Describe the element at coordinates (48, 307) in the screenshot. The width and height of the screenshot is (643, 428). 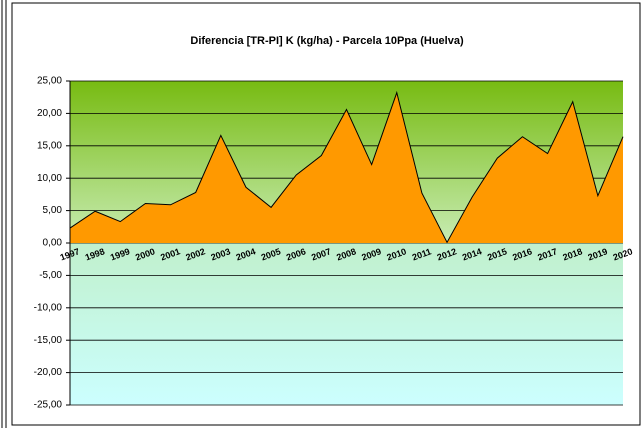
I see `y-tick-label: -10,00` at that location.